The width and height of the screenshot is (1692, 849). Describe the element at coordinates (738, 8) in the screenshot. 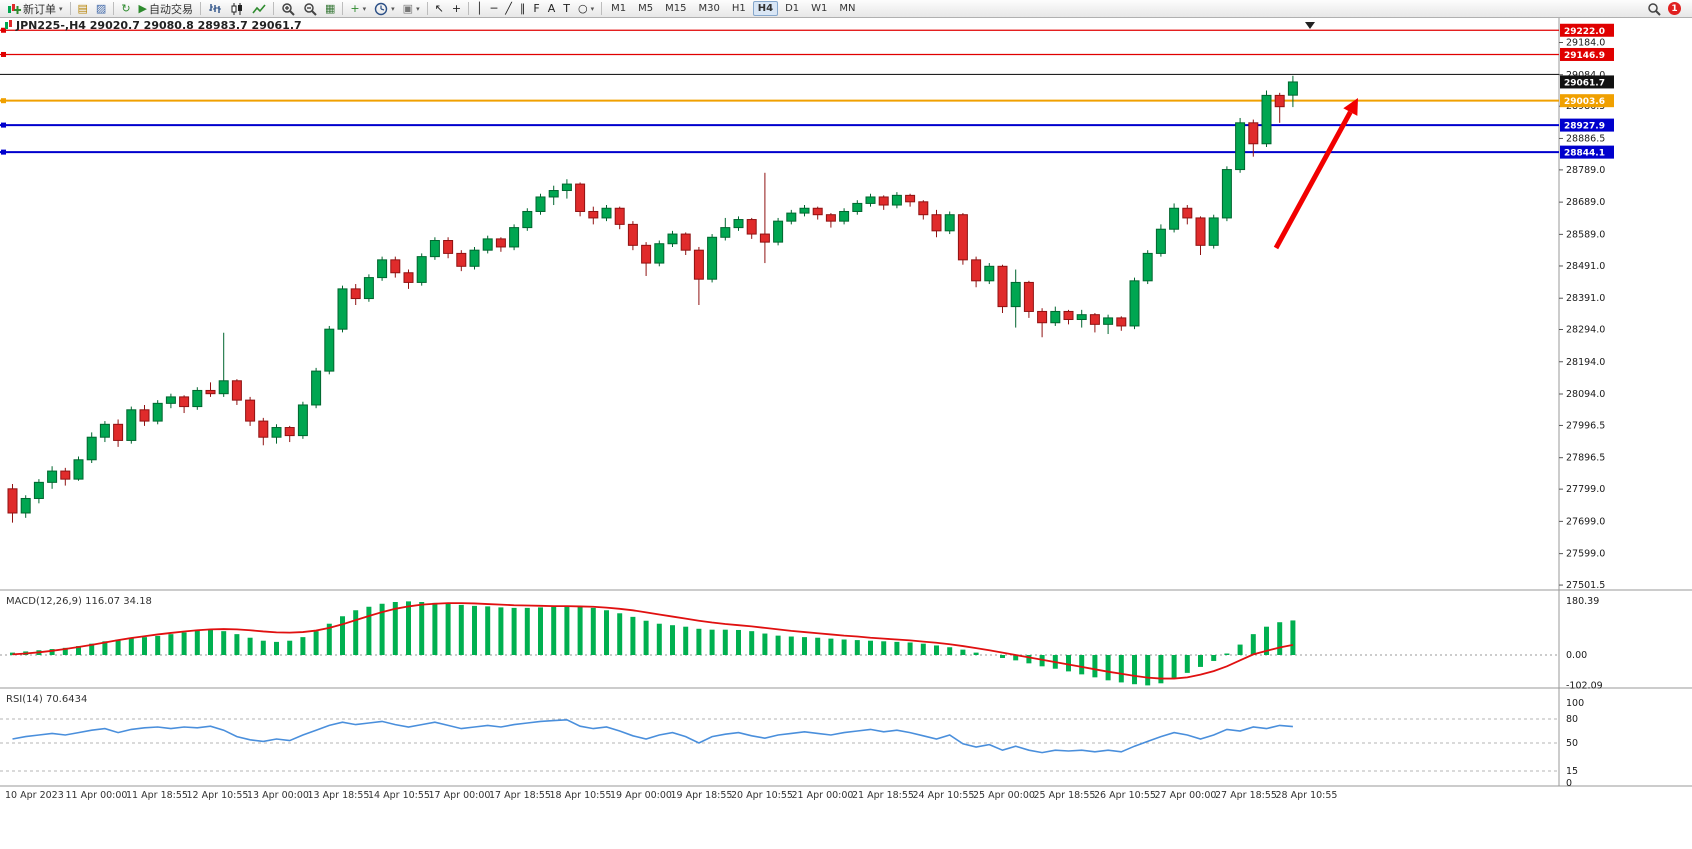

I see `timeframe-h1-button: H1` at that location.